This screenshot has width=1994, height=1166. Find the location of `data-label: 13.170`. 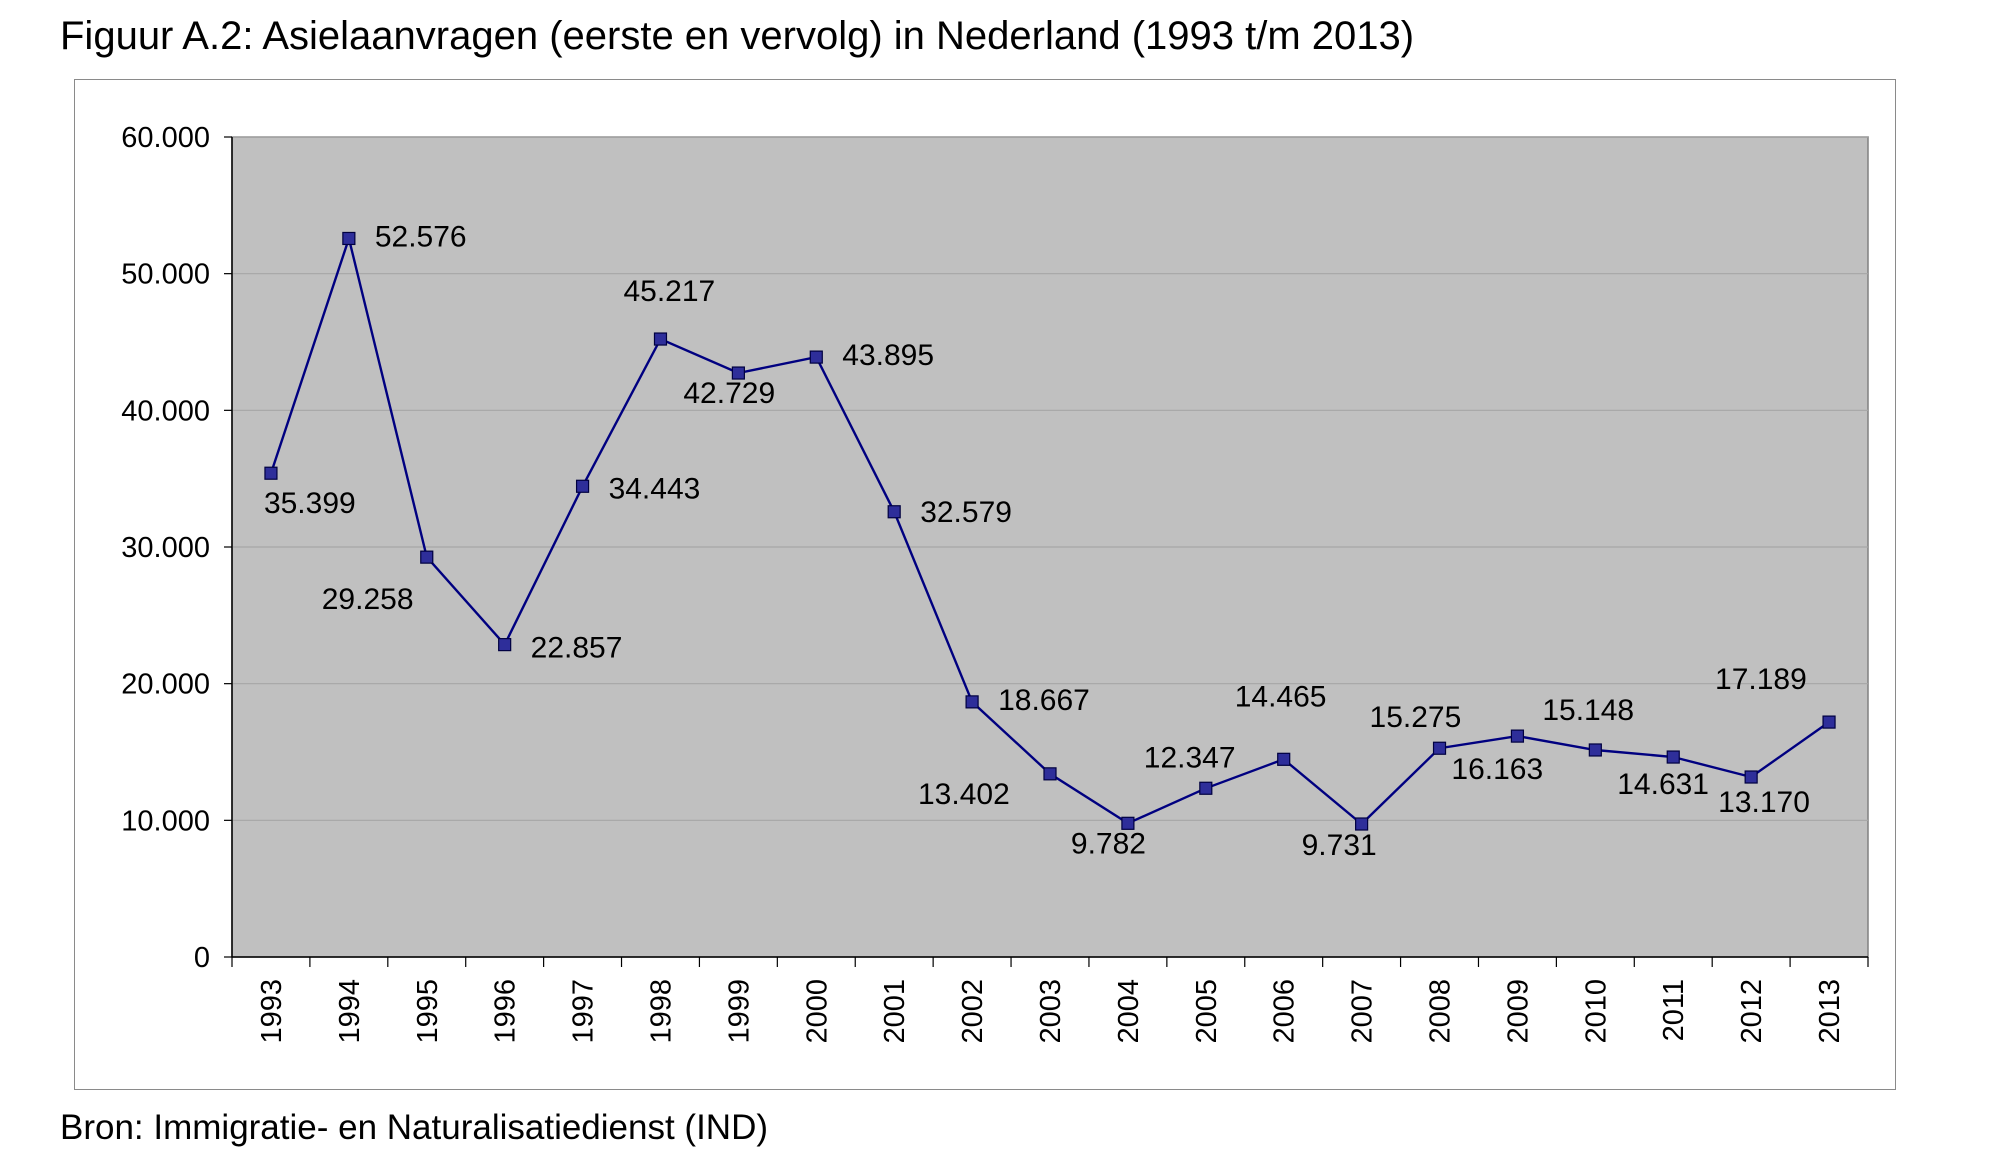

data-label: 13.170 is located at coordinates (1764, 802).